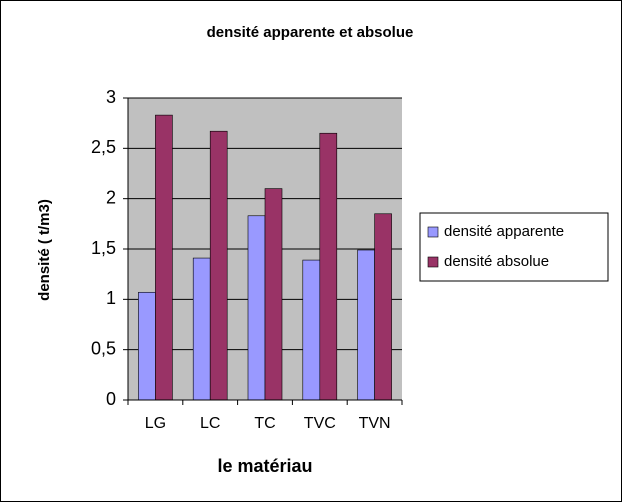 The image size is (622, 502). I want to click on x-tick-label: TC, so click(264, 423).